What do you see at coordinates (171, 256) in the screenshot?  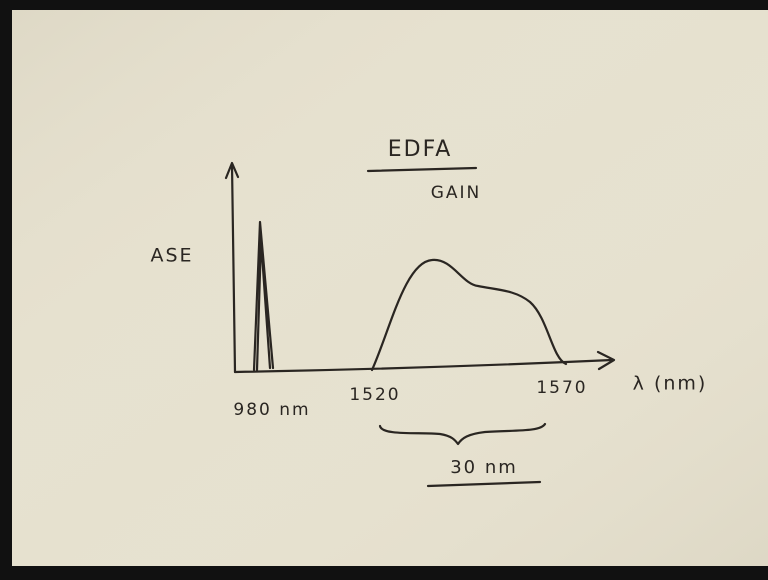 I see `y-label: ASE` at bounding box center [171, 256].